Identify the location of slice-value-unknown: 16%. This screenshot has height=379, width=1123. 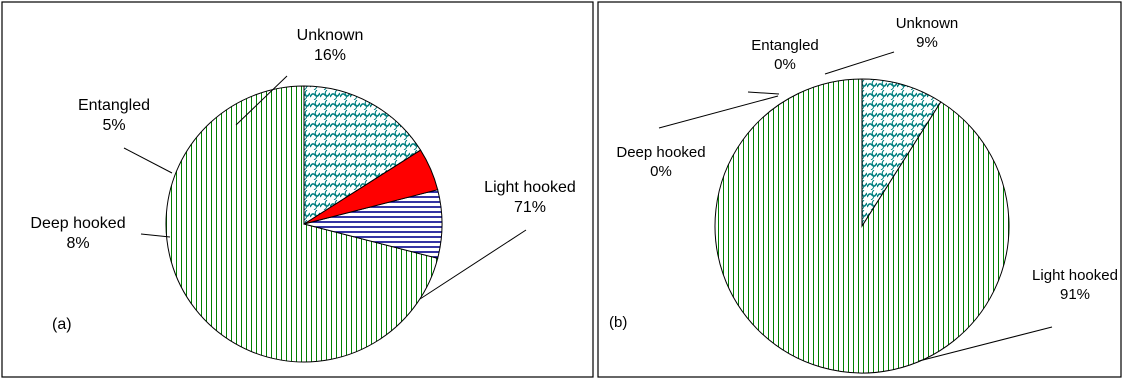
(330, 55).